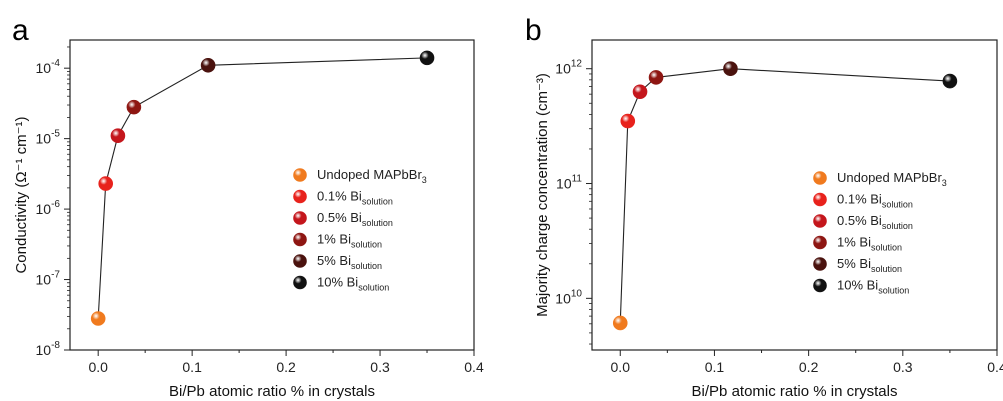  What do you see at coordinates (577, 179) in the screenshot?
I see `y-tick-exponent: 11` at bounding box center [577, 179].